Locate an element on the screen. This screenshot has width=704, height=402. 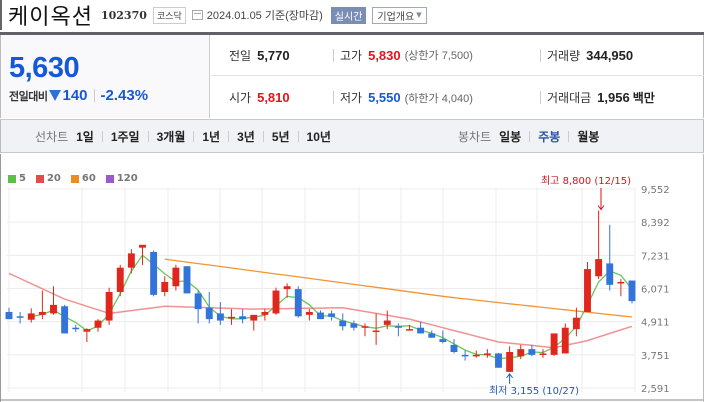
open-label: 시가 is located at coordinates (240, 98).